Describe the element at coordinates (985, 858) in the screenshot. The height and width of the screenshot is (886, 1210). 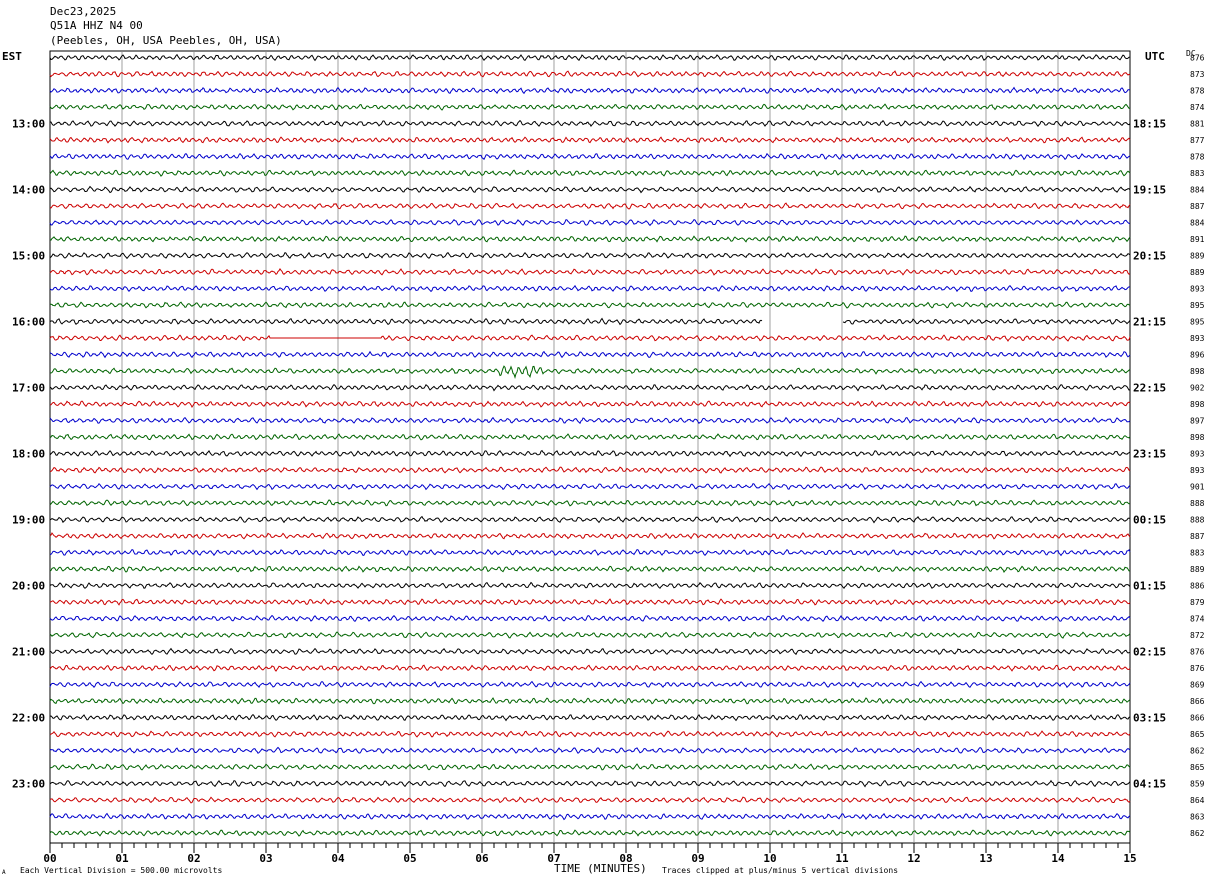
I see `x-tick-label: 13` at that location.